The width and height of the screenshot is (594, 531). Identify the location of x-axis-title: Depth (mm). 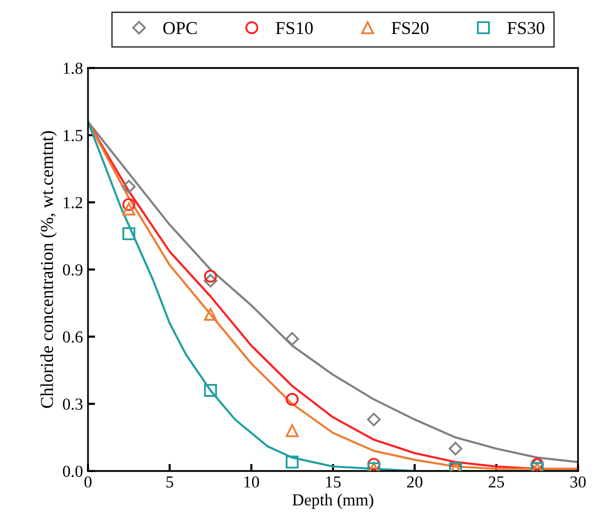
(333, 501).